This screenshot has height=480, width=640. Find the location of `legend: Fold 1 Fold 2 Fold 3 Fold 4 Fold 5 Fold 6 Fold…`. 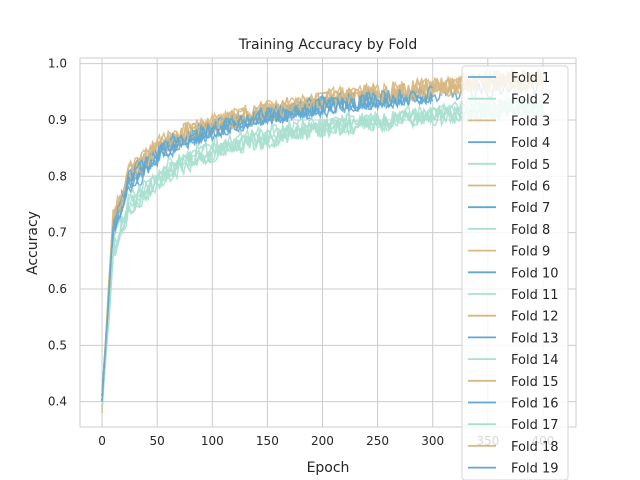

legend: Fold 1 Fold 2 Fold 3 Fold 4 Fold 5 Fold 6 Fold… is located at coordinates (515, 272).